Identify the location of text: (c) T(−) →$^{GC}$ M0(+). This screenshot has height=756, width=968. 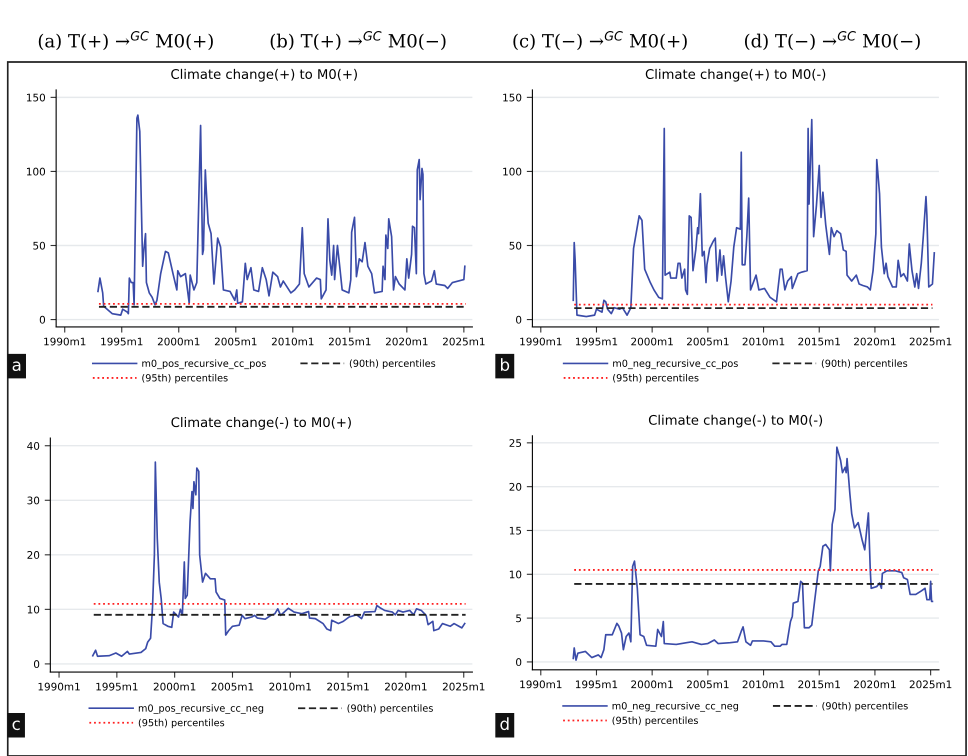
(600, 40).